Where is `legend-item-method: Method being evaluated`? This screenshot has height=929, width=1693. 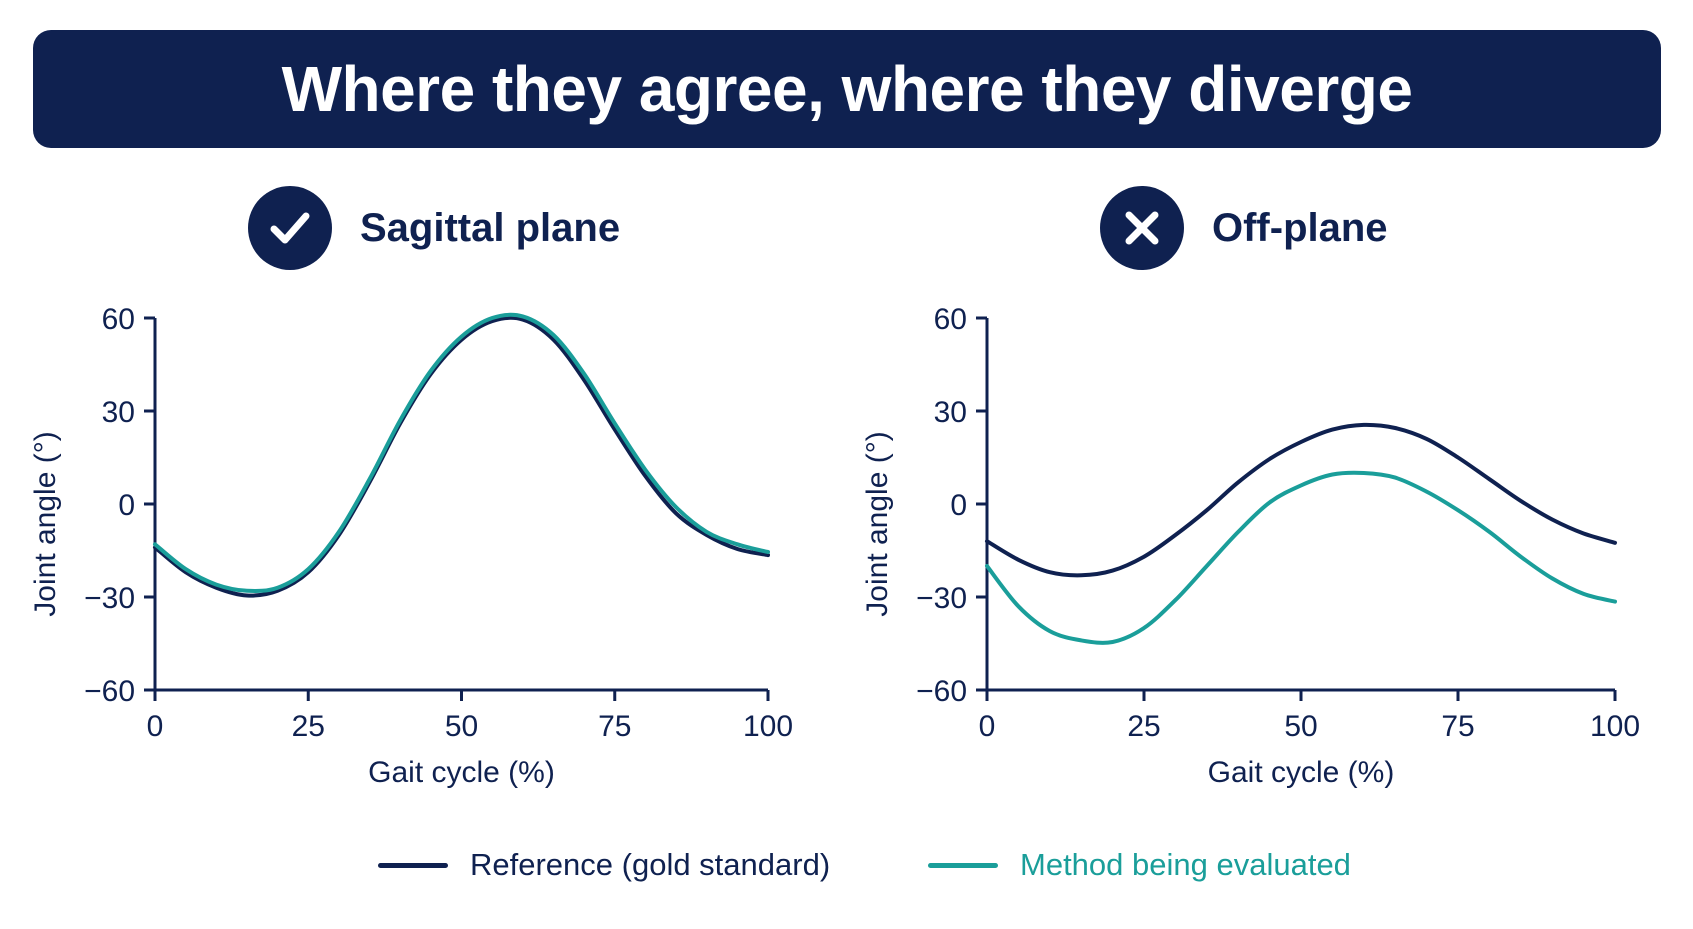 legend-item-method: Method being evaluated is located at coordinates (1139, 865).